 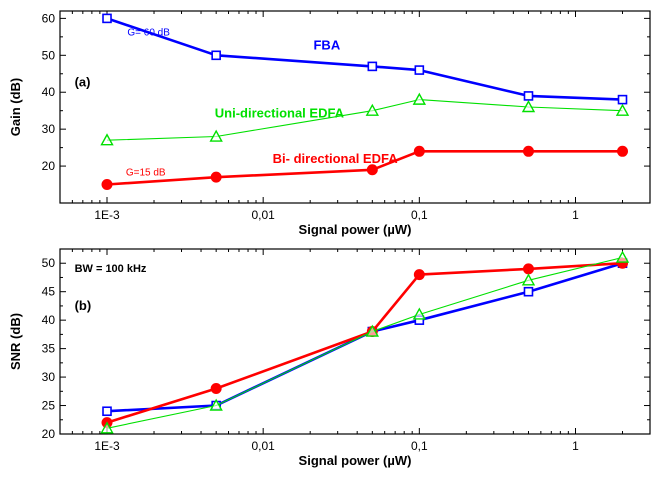 What do you see at coordinates (15, 107) in the screenshot?
I see `gain-y-axis-title: Gain (dB)` at bounding box center [15, 107].